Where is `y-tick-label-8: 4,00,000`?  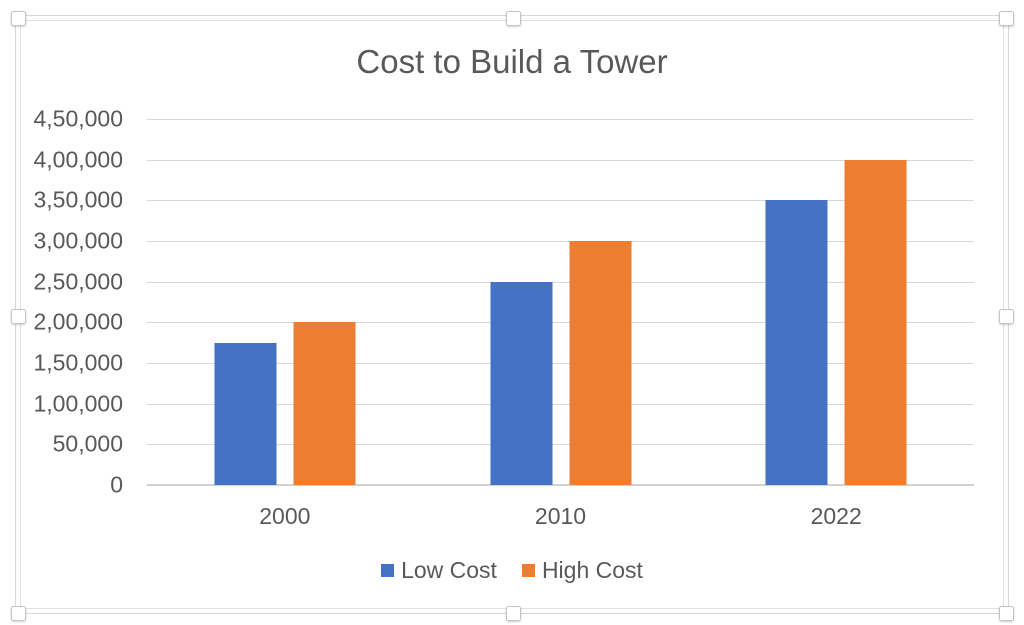
y-tick-label-8: 4,00,000 is located at coordinates (78, 159).